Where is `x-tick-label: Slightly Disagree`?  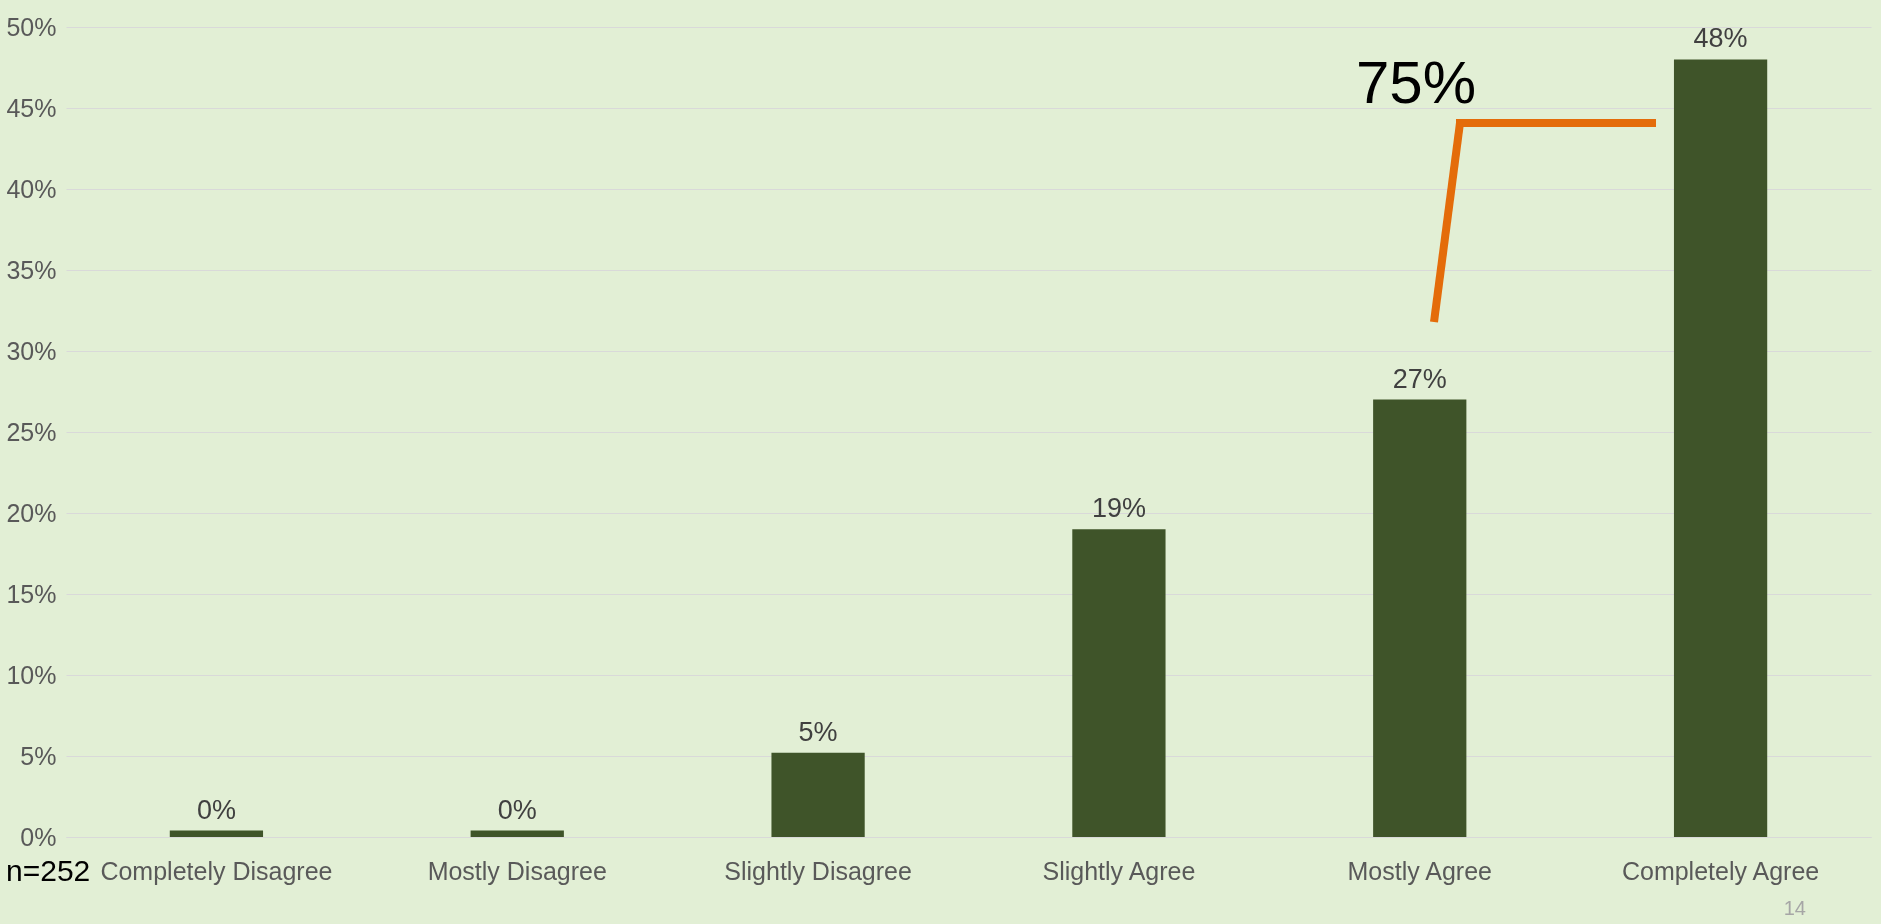 x-tick-label: Slightly Disagree is located at coordinates (818, 870).